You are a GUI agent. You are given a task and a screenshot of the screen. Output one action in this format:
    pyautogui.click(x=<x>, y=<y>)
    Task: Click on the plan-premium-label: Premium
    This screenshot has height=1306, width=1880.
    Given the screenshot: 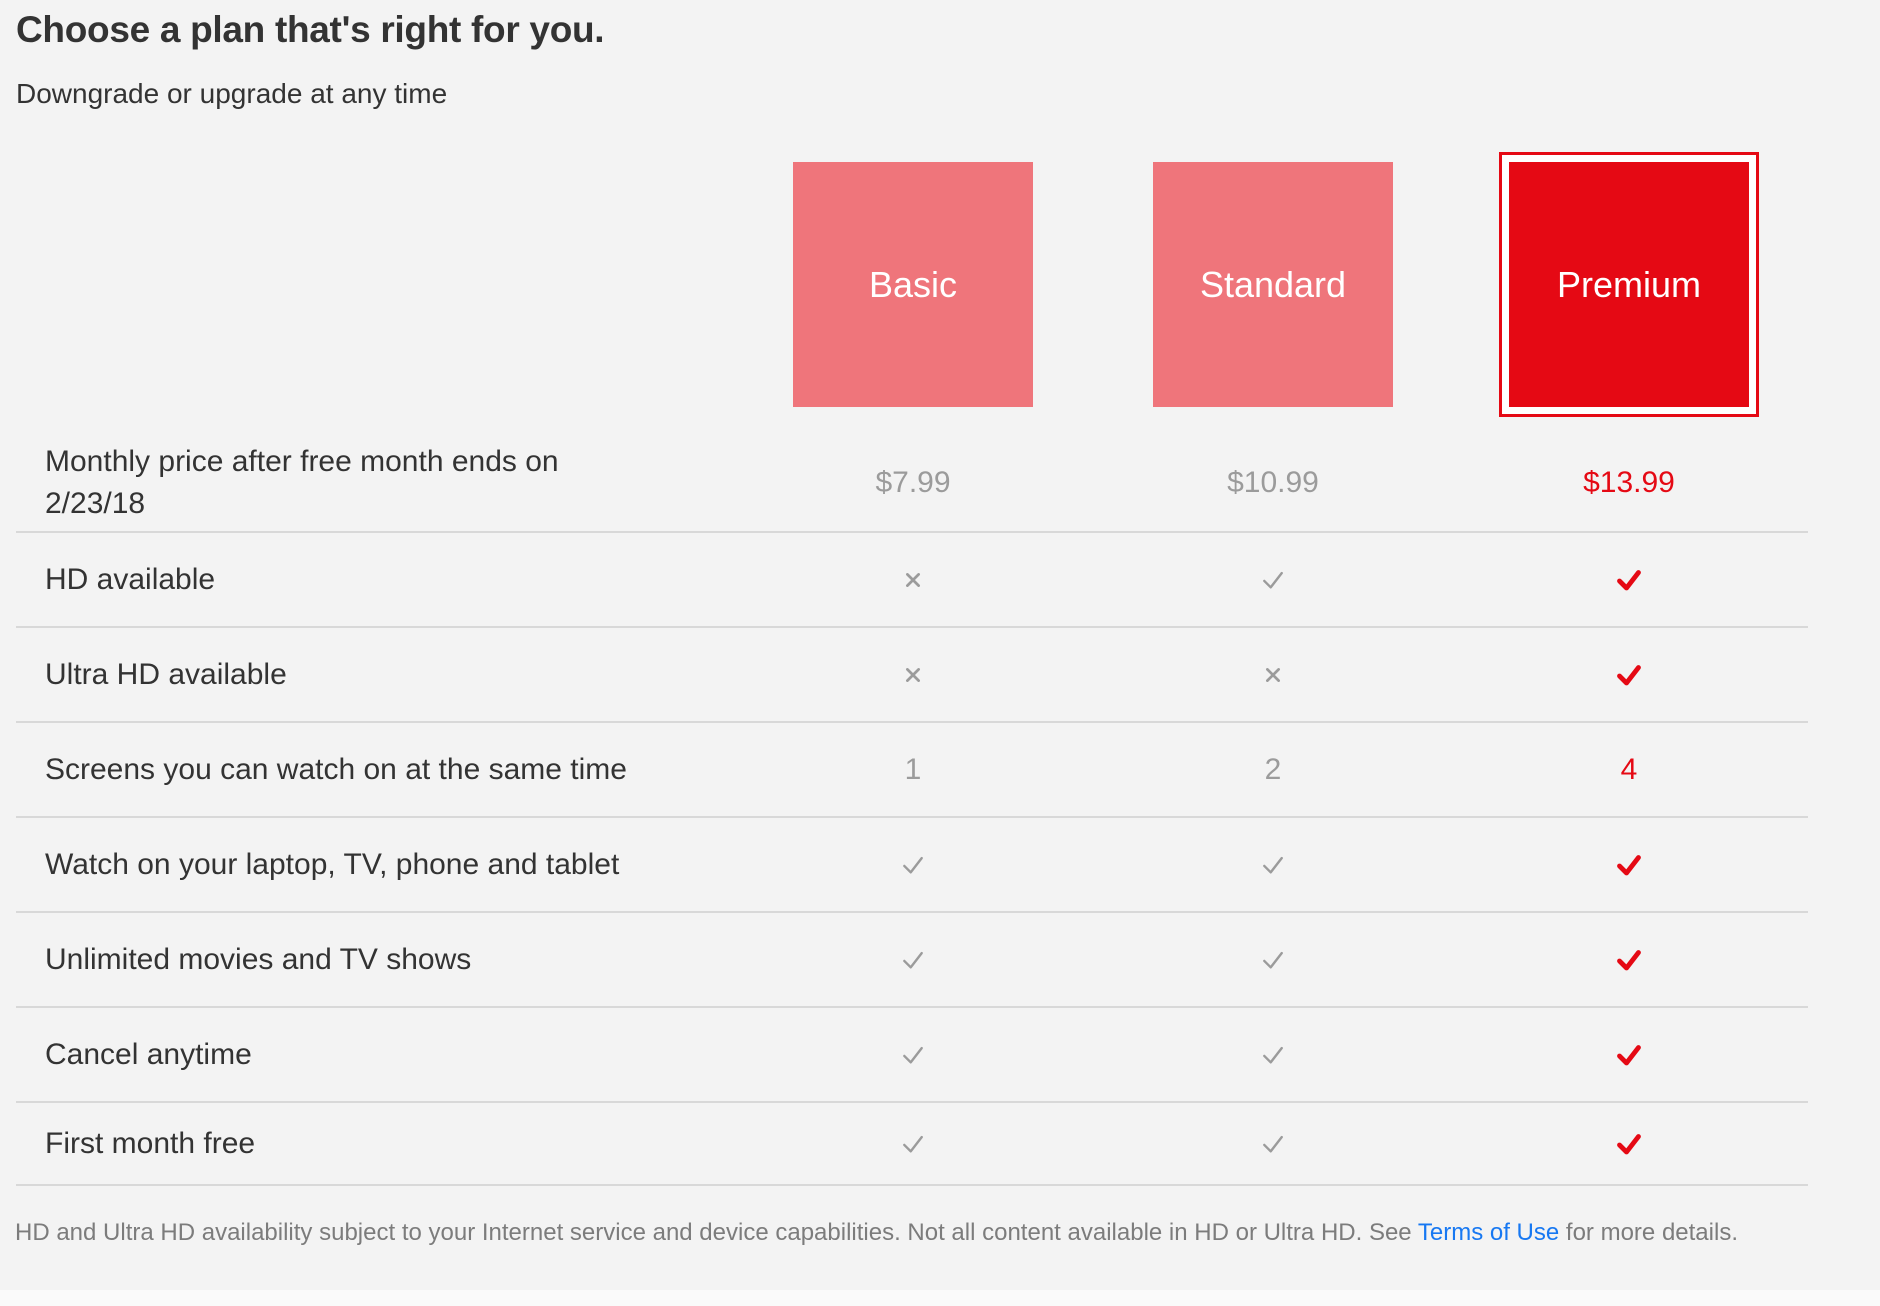 What is the action you would take?
    pyautogui.click(x=1629, y=284)
    